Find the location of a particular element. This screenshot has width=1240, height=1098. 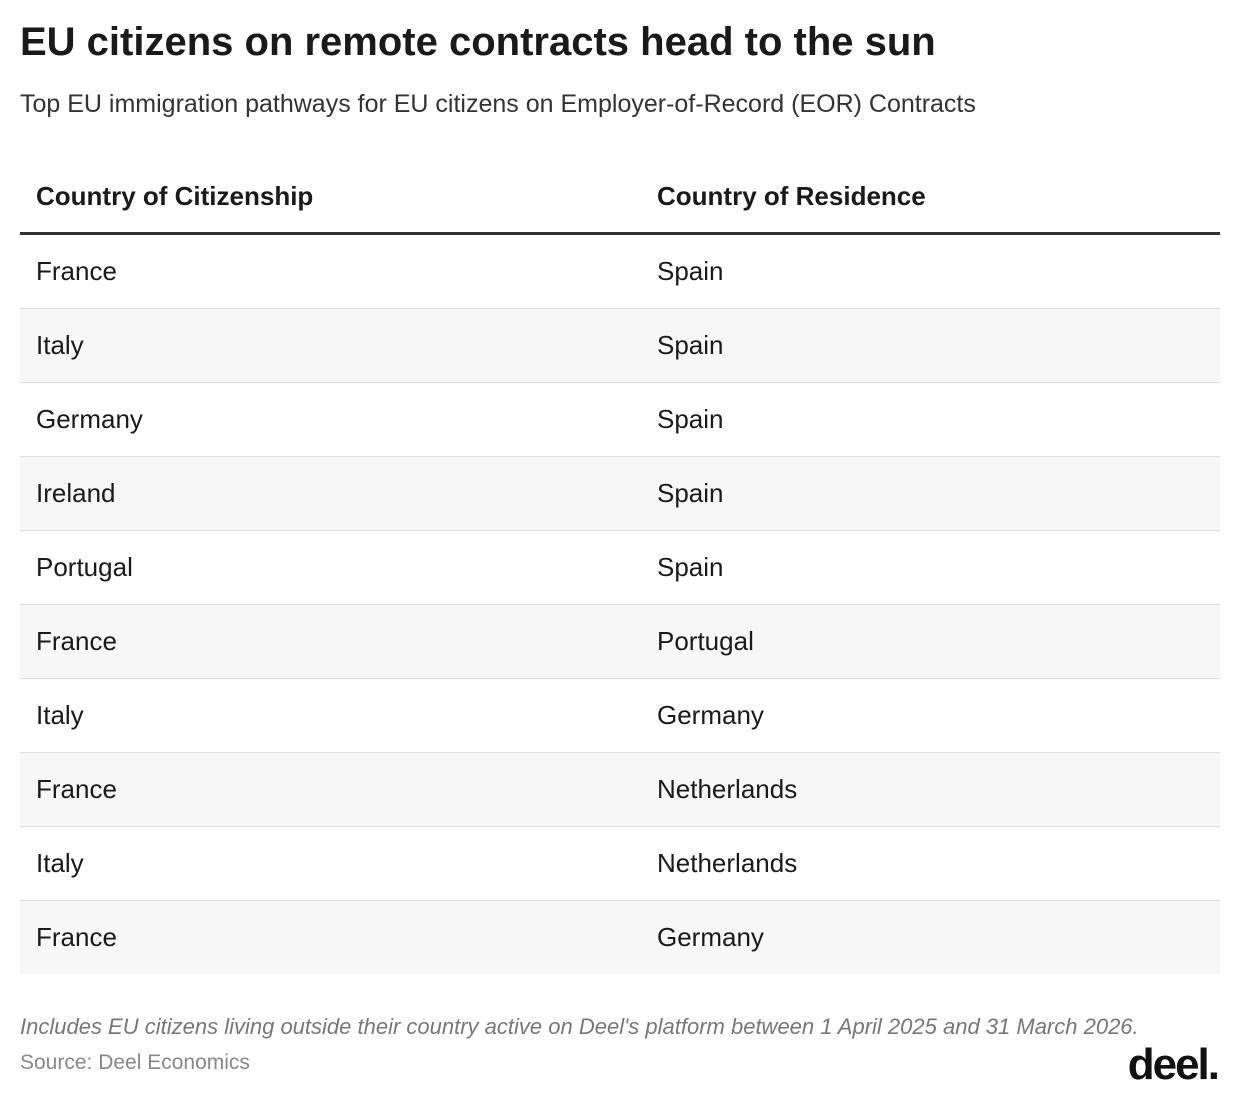

table-row: Italy Netherlands is located at coordinates (620, 863).